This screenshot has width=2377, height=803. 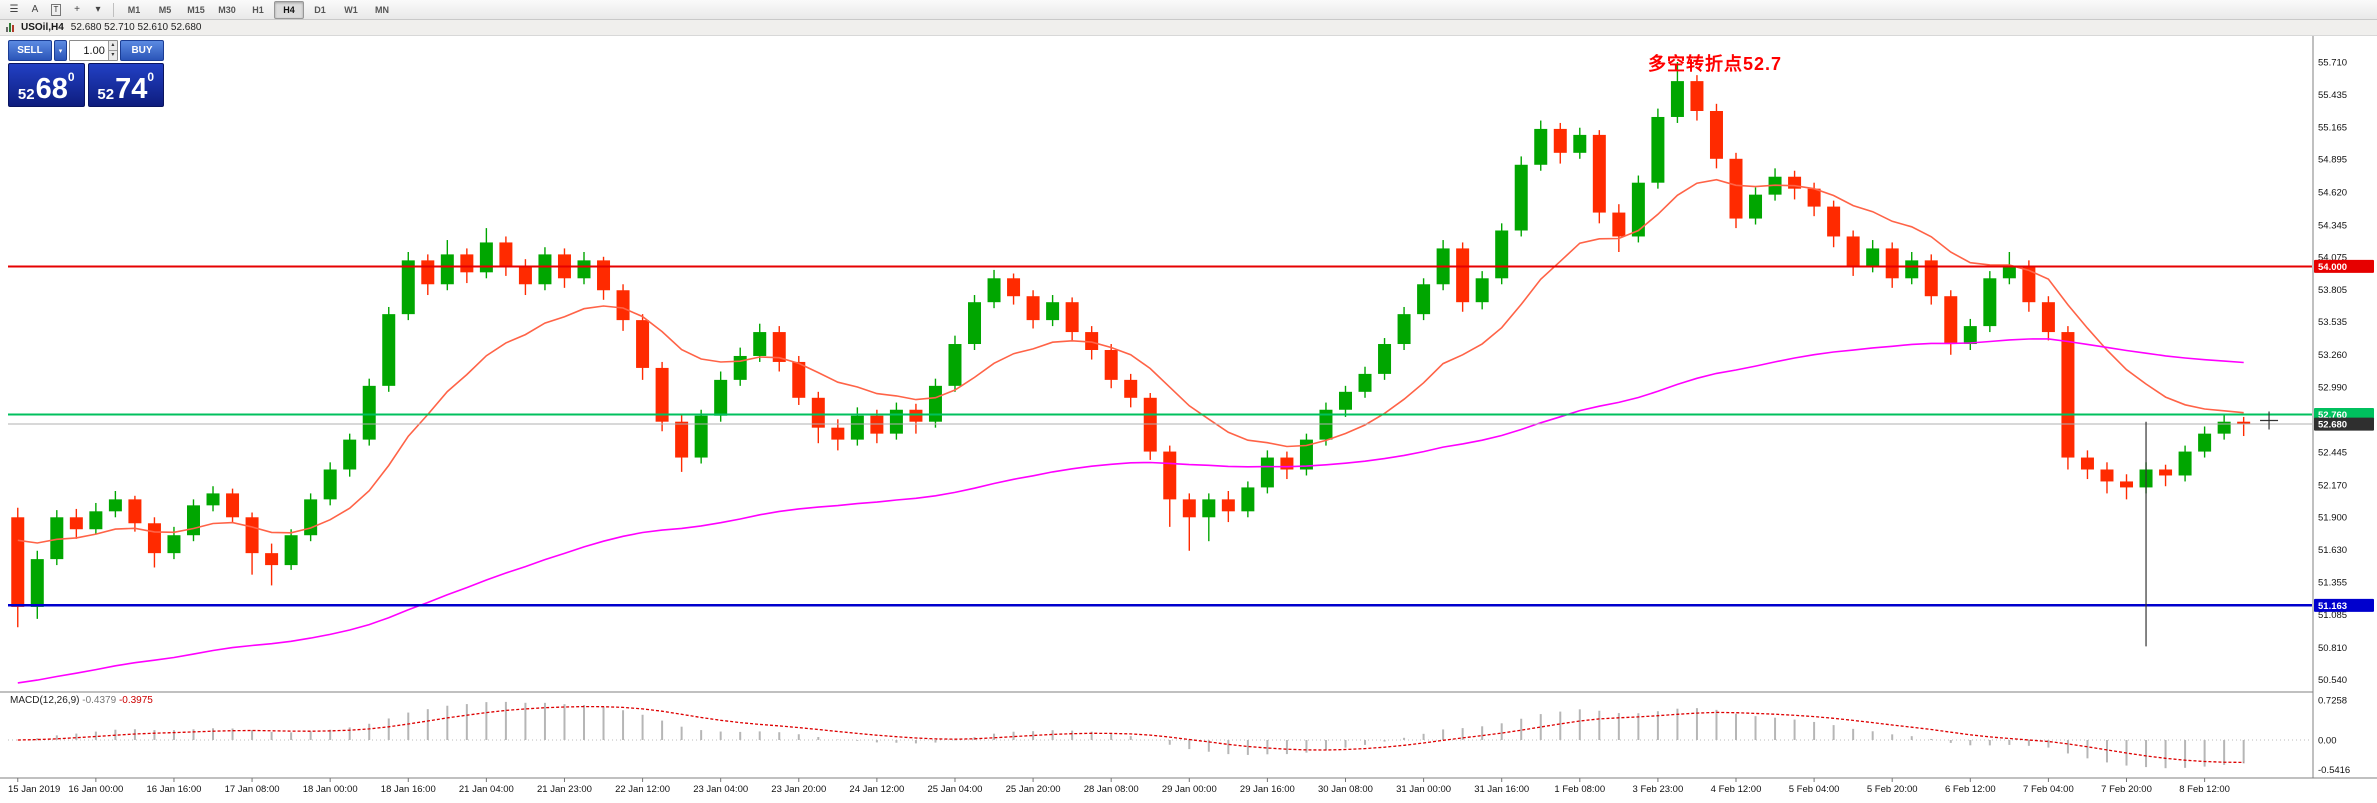 What do you see at coordinates (2332, 95) in the screenshot?
I see `y-axis-label: 55.435` at bounding box center [2332, 95].